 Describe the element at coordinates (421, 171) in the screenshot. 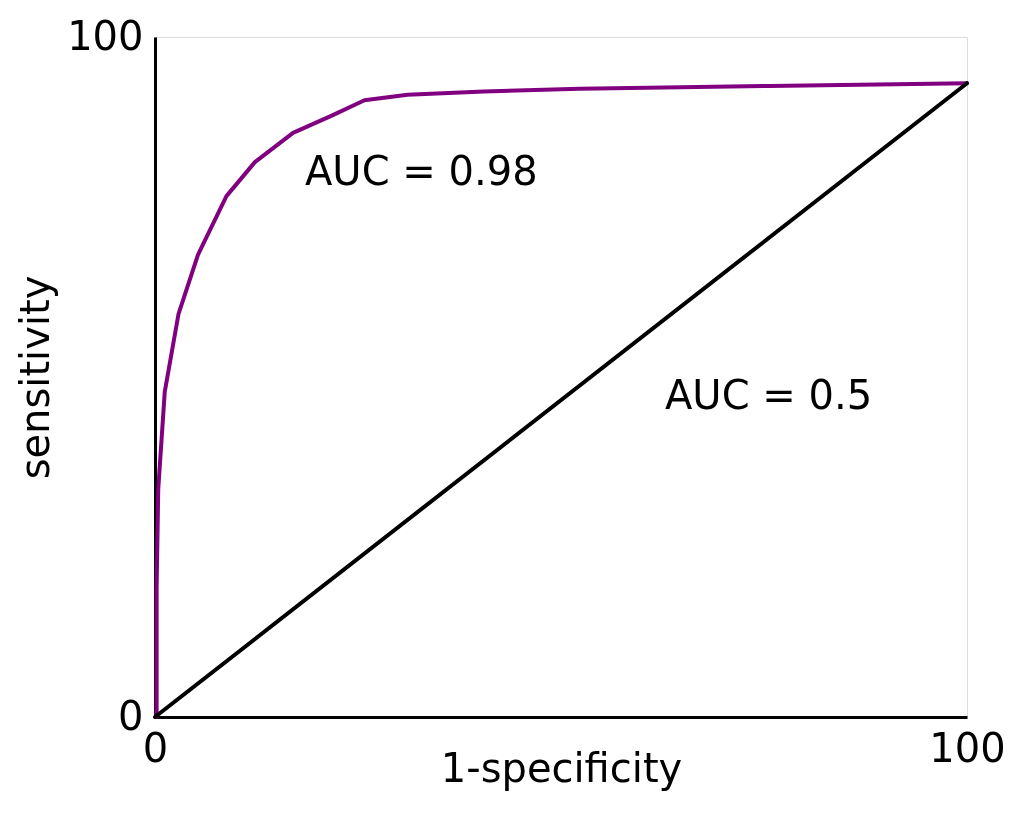

I see `annotation: AUC = 0.98` at that location.